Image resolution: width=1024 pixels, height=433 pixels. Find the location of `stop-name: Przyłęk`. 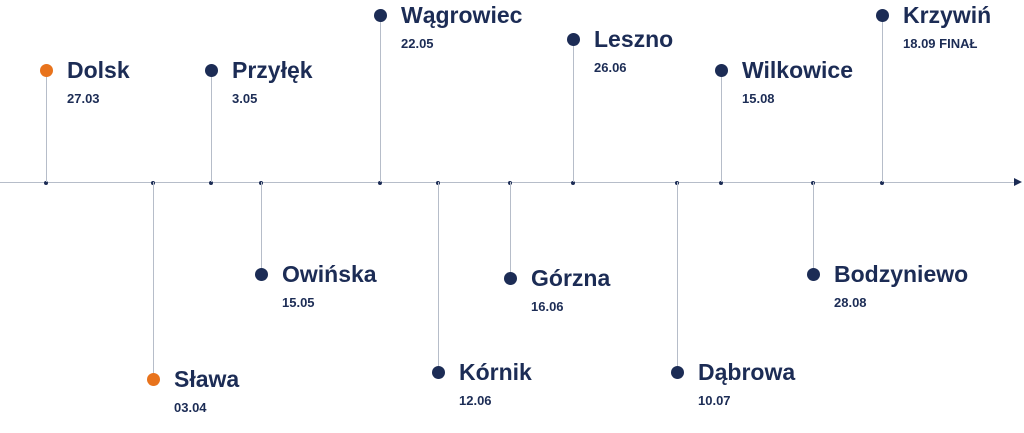

stop-name: Przyłęk is located at coordinates (272, 70).